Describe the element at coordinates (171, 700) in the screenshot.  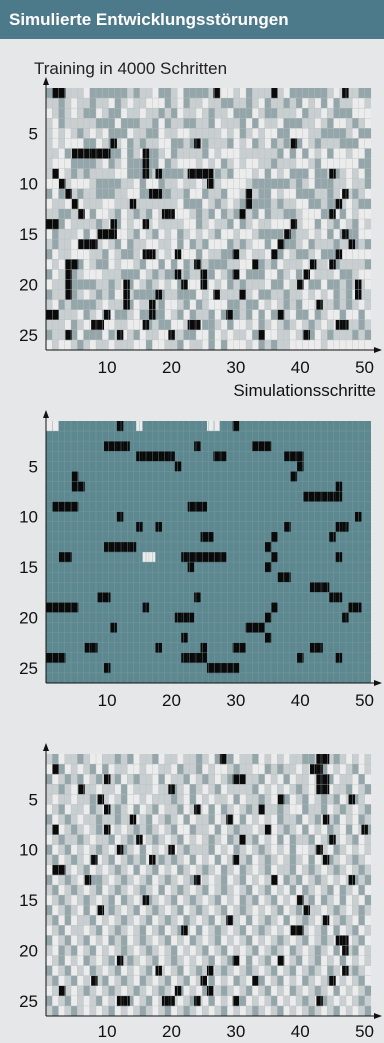
I see `x-tick-label: 20` at that location.